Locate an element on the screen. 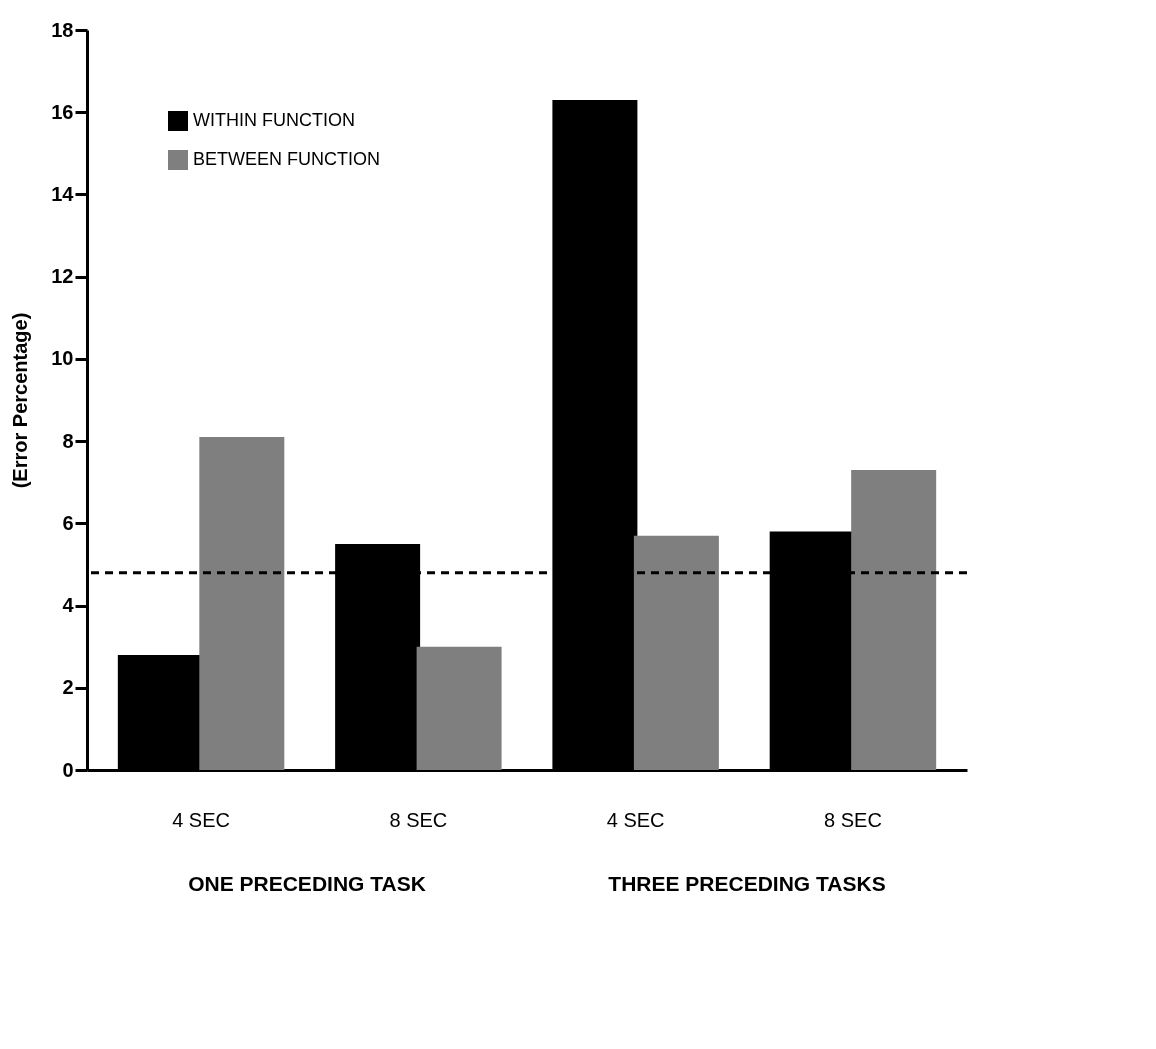 This screenshot has width=1156, height=1049. y-tick-label: 2 is located at coordinates (68, 687).